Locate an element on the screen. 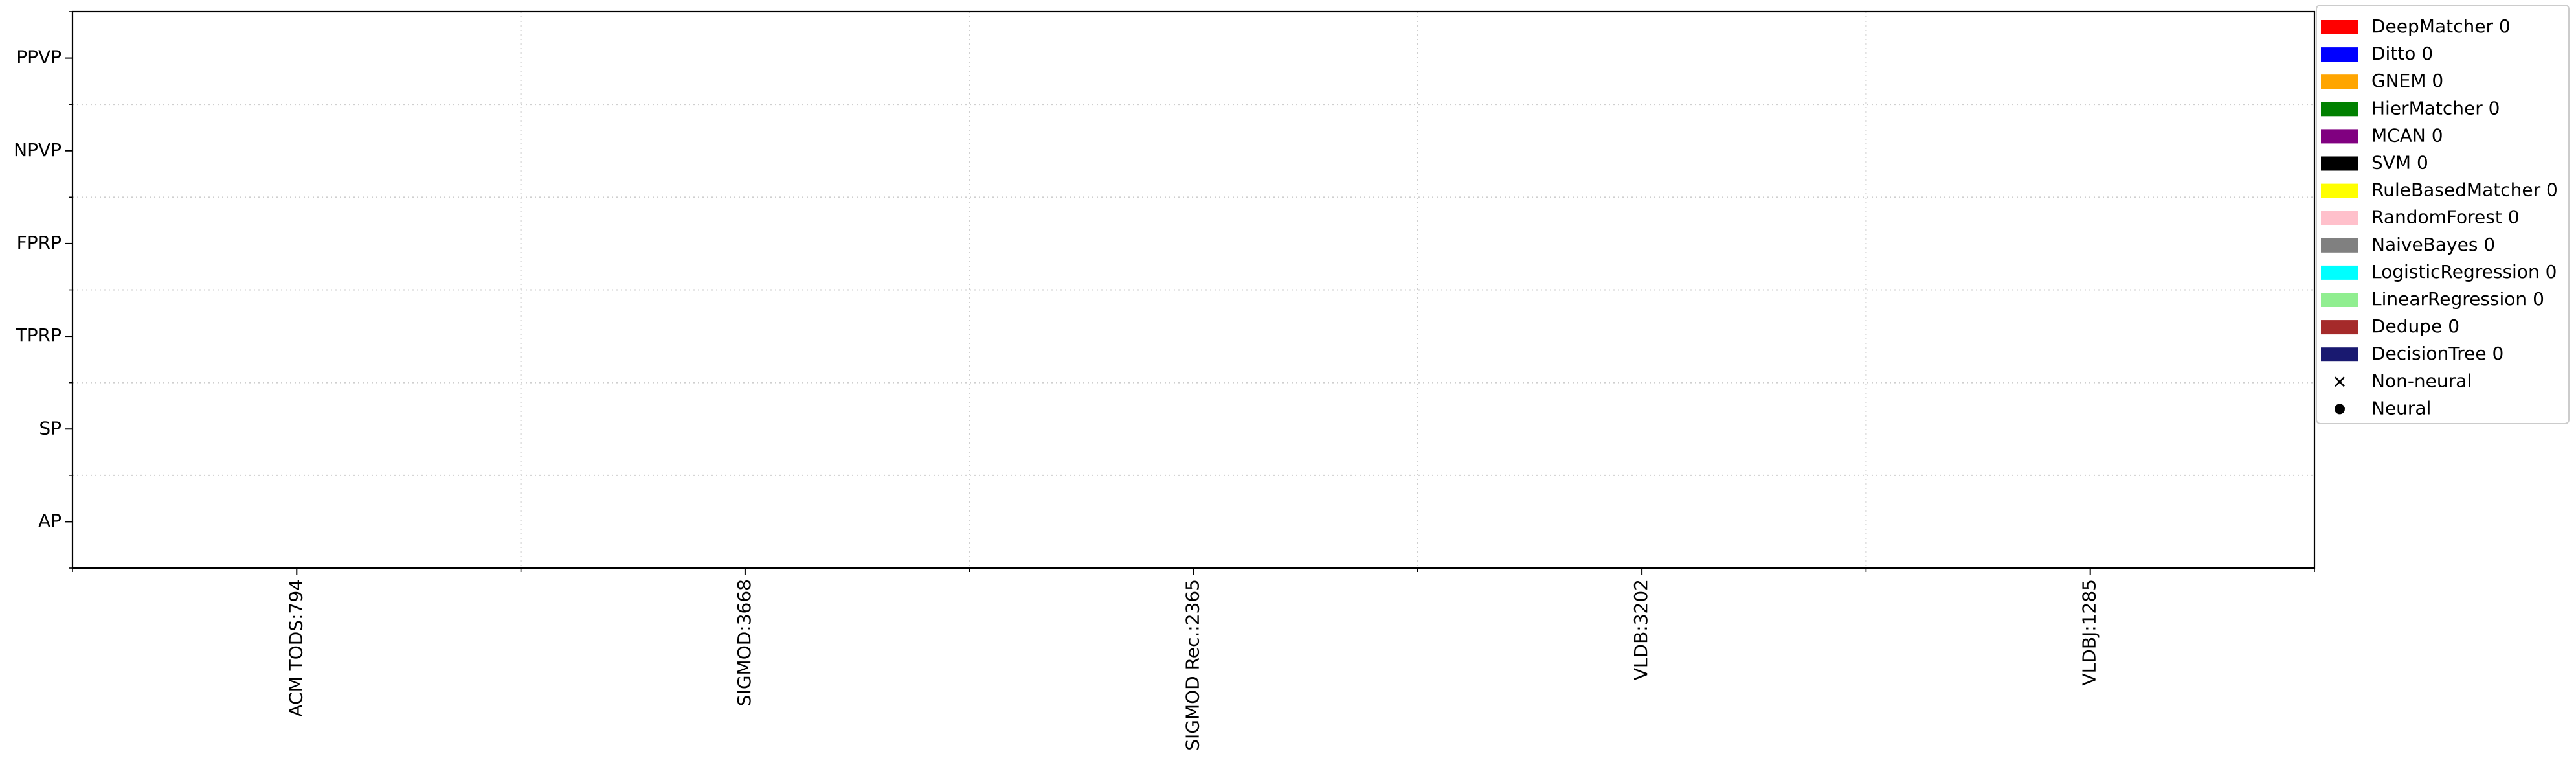 Image resolution: width=2576 pixels, height=767 pixels. non-neural-marker-icon is located at coordinates (2340, 381).